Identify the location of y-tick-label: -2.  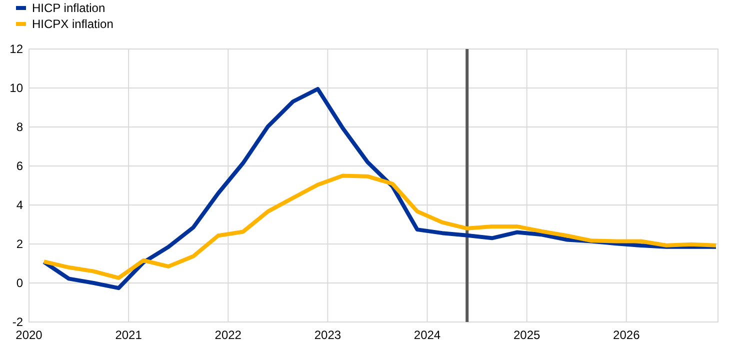
(18, 322).